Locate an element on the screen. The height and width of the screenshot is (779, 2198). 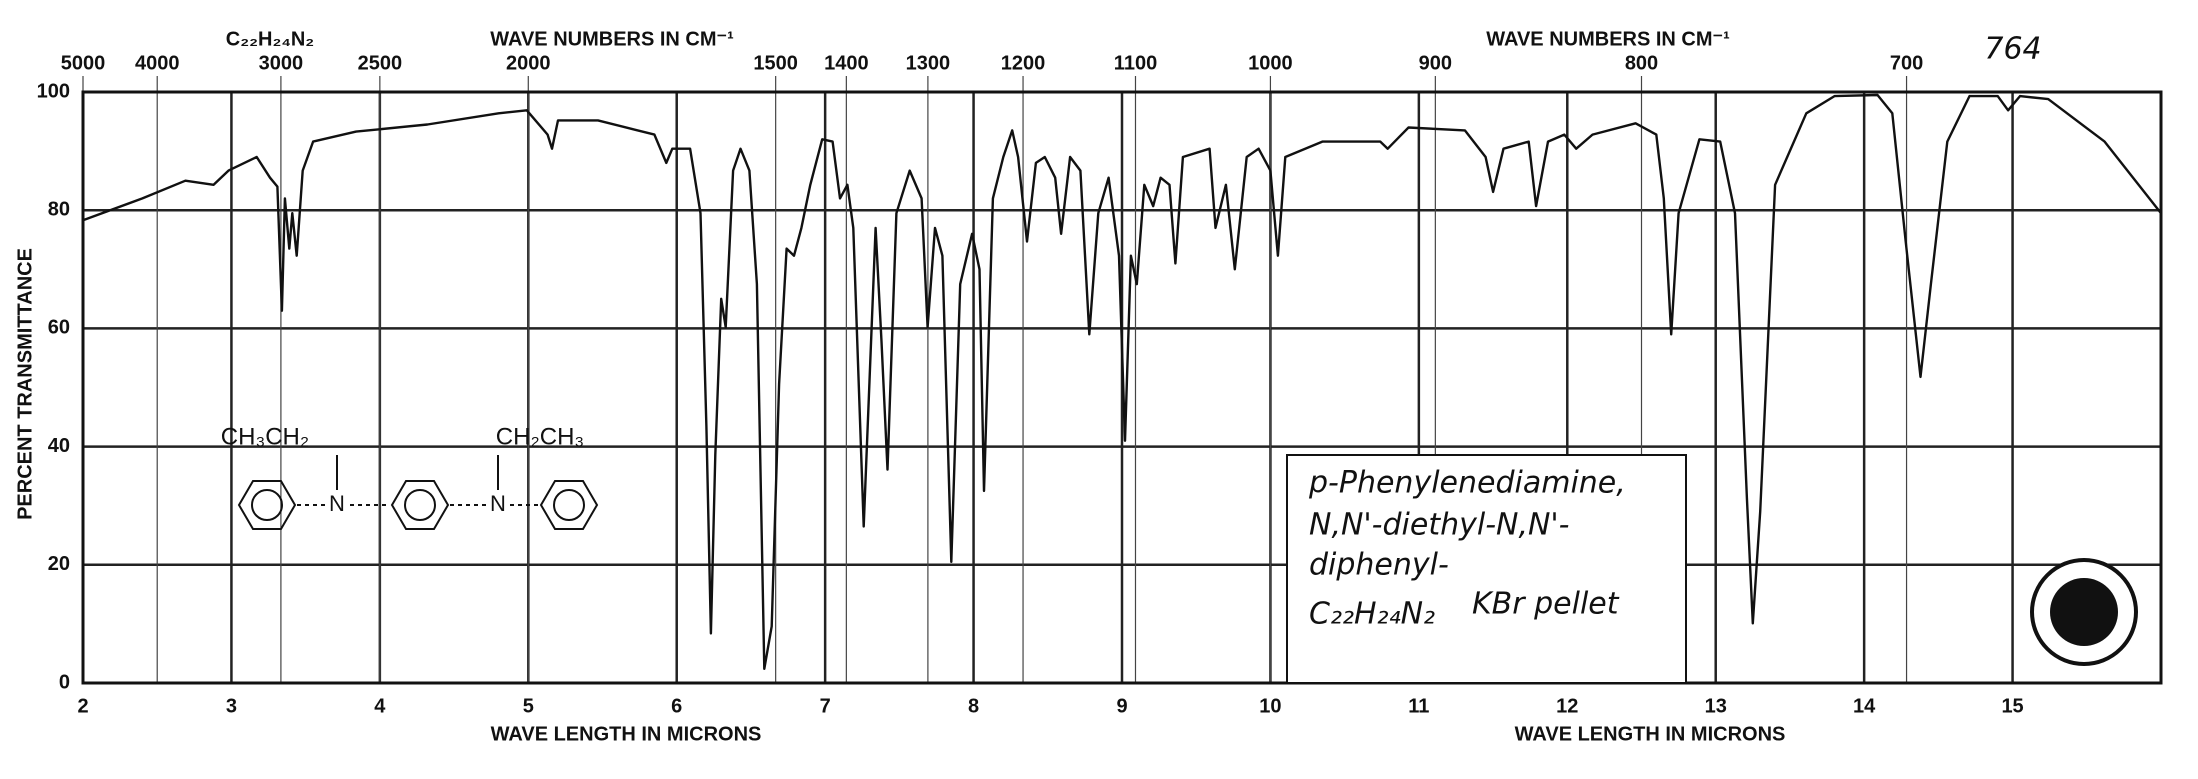
logo is located at coordinates (2084, 612).